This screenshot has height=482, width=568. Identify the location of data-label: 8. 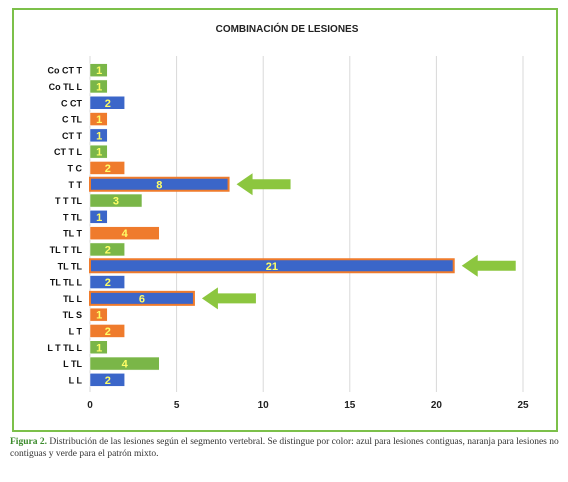
(159, 185).